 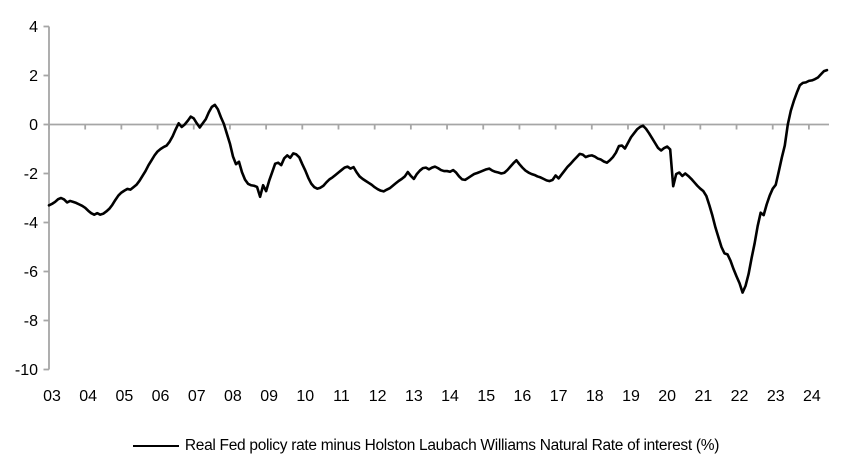 What do you see at coordinates (155, 446) in the screenshot?
I see `legend-line-sample` at bounding box center [155, 446].